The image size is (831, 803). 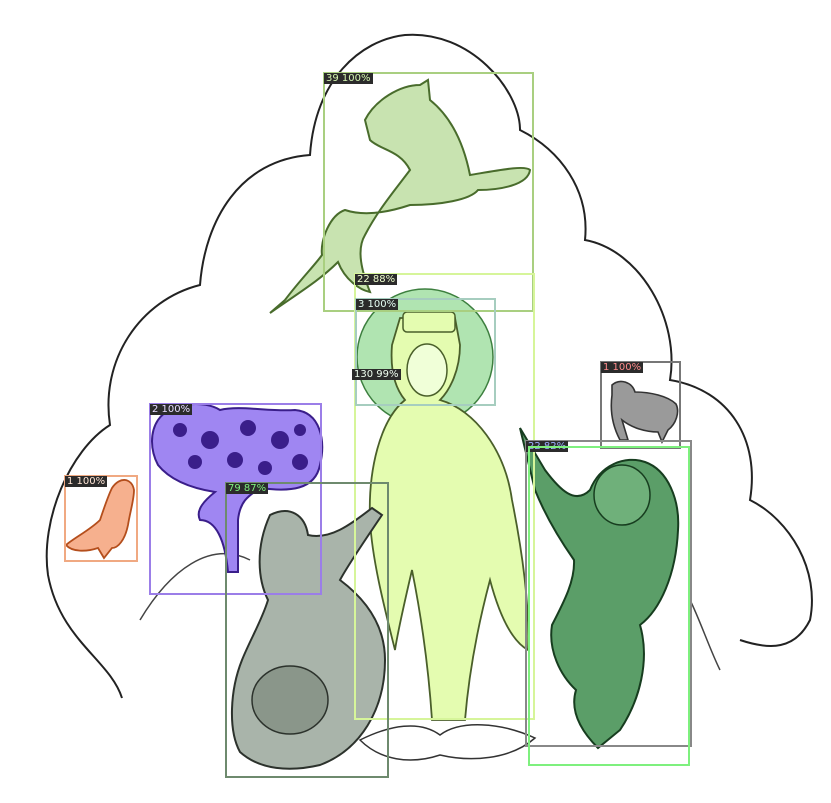 I want to click on detection-label: 3 100%, so click(x=377, y=304).